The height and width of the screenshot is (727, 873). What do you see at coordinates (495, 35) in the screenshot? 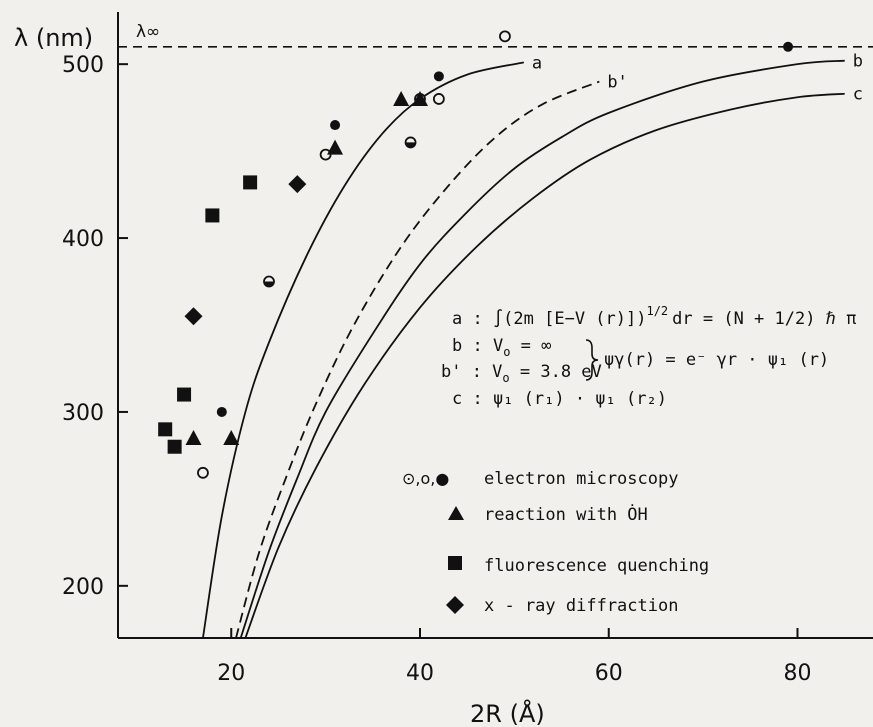
I see `asymptote-group: λ∞` at bounding box center [495, 35].